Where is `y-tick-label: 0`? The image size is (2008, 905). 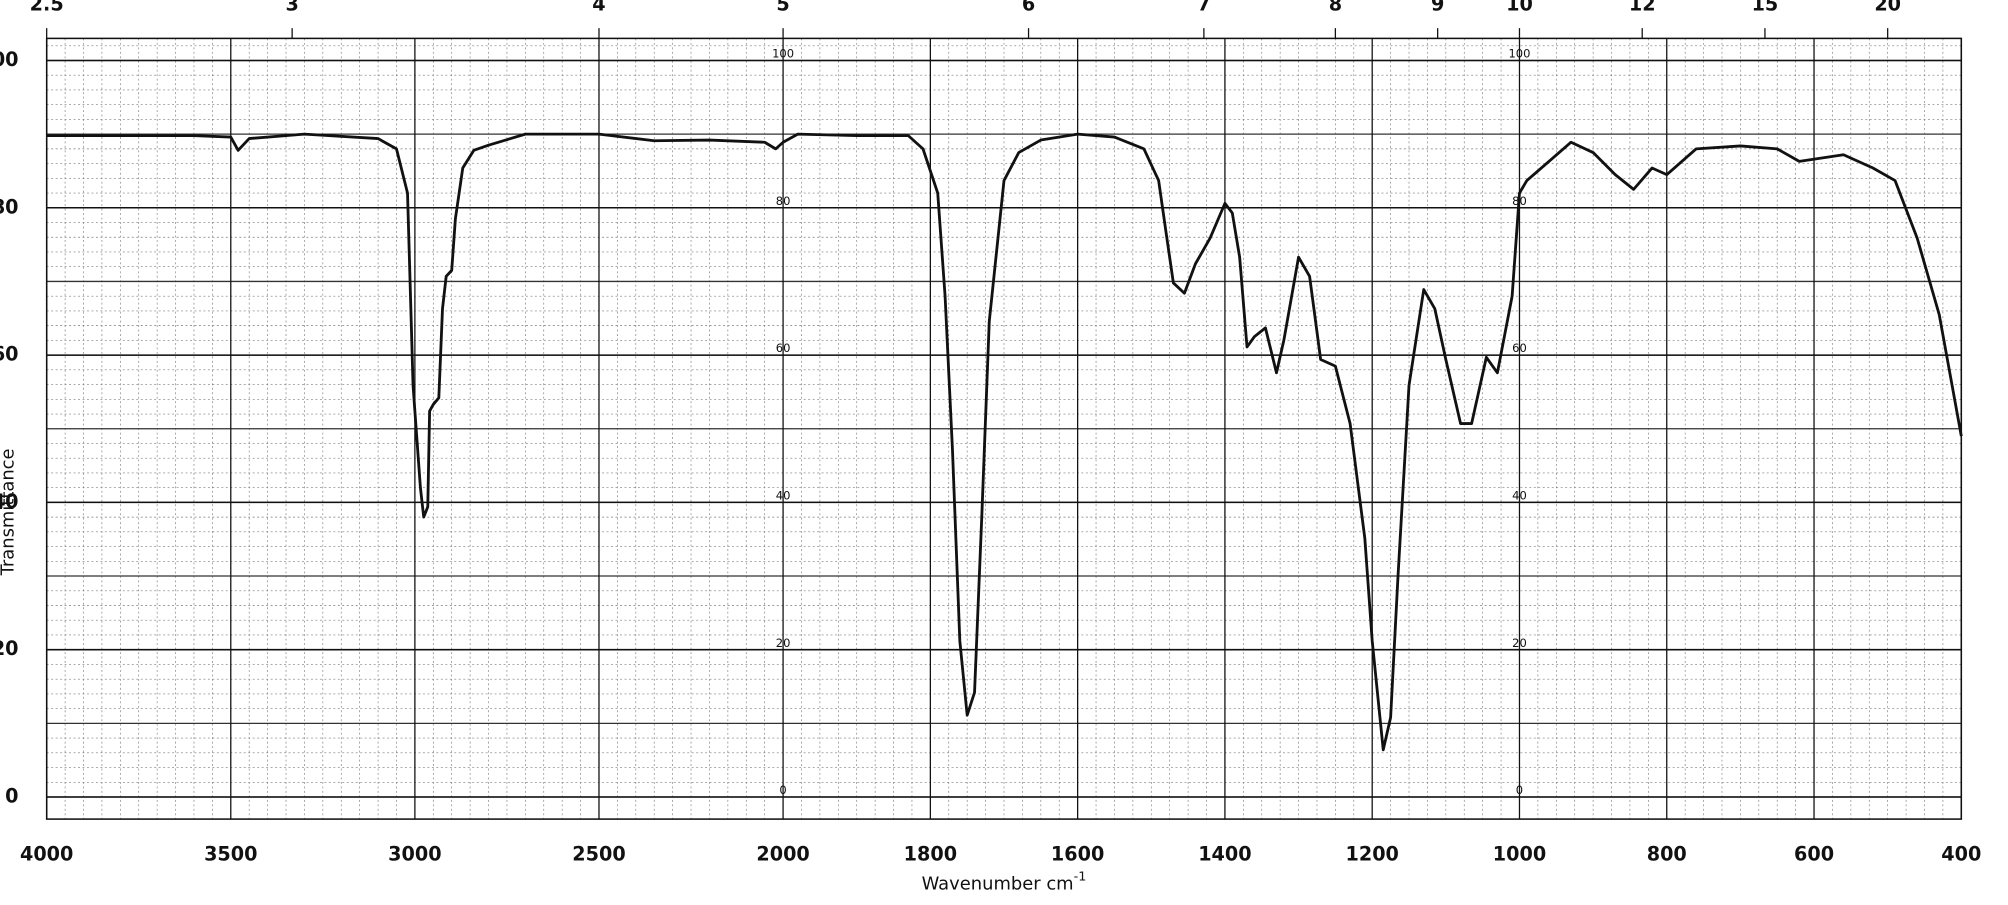
y-tick-label: 0 is located at coordinates (11, 795).